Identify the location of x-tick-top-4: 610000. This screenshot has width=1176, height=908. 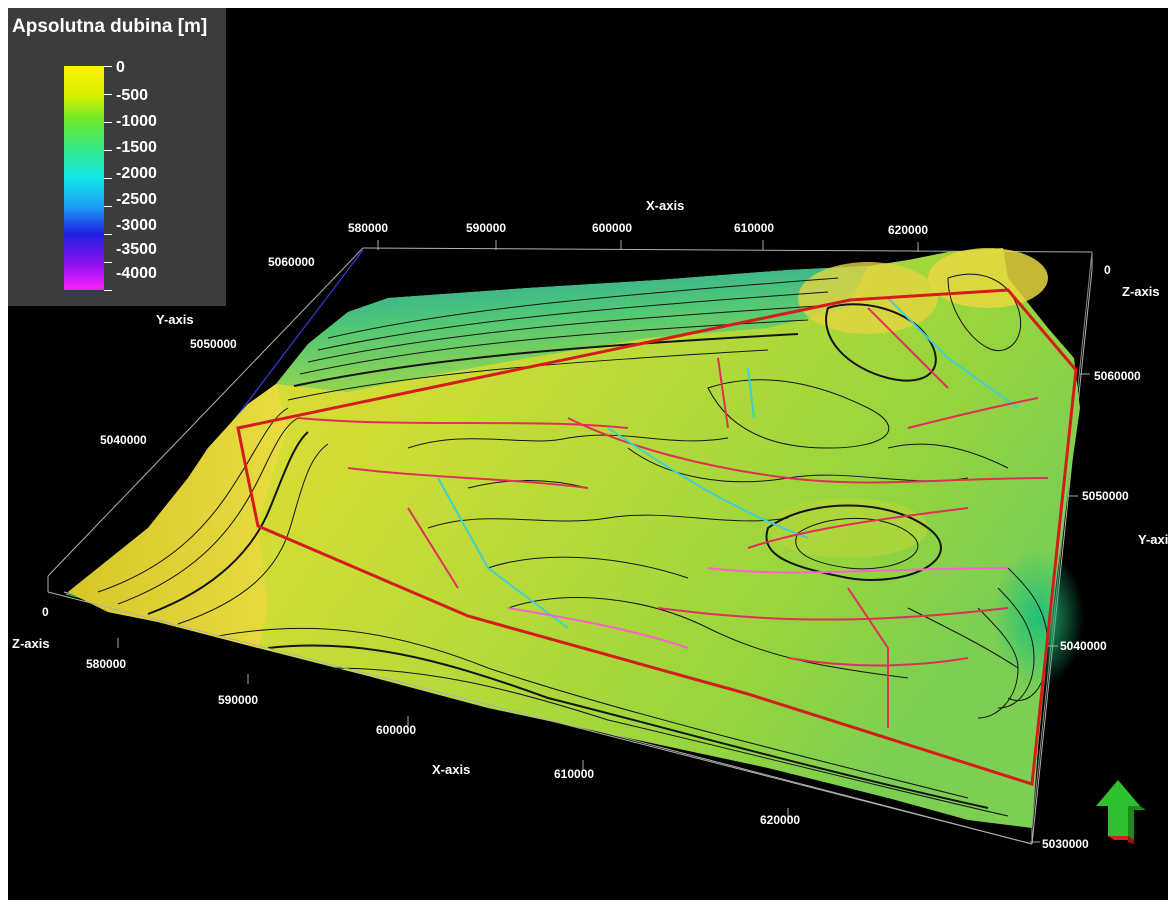
(754, 228).